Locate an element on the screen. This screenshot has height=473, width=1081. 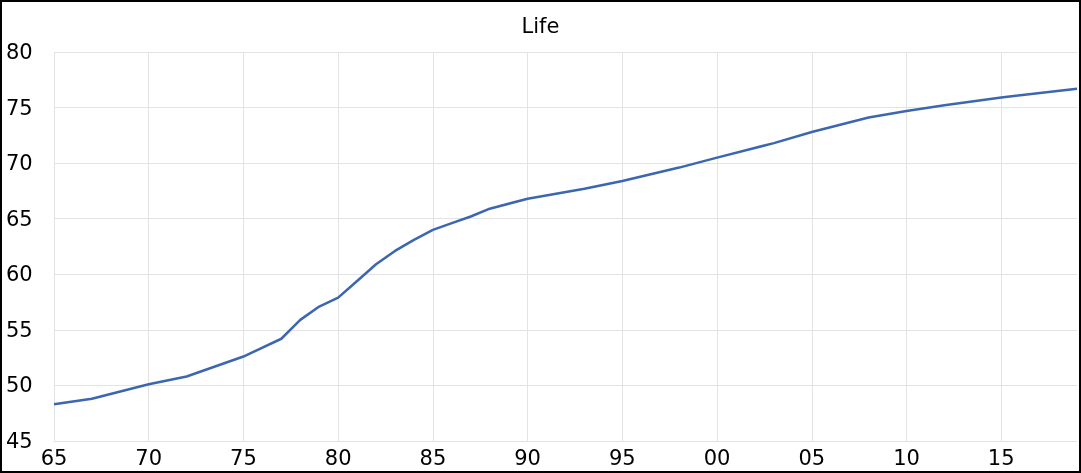
x-tick-label: 05 is located at coordinates (812, 457).